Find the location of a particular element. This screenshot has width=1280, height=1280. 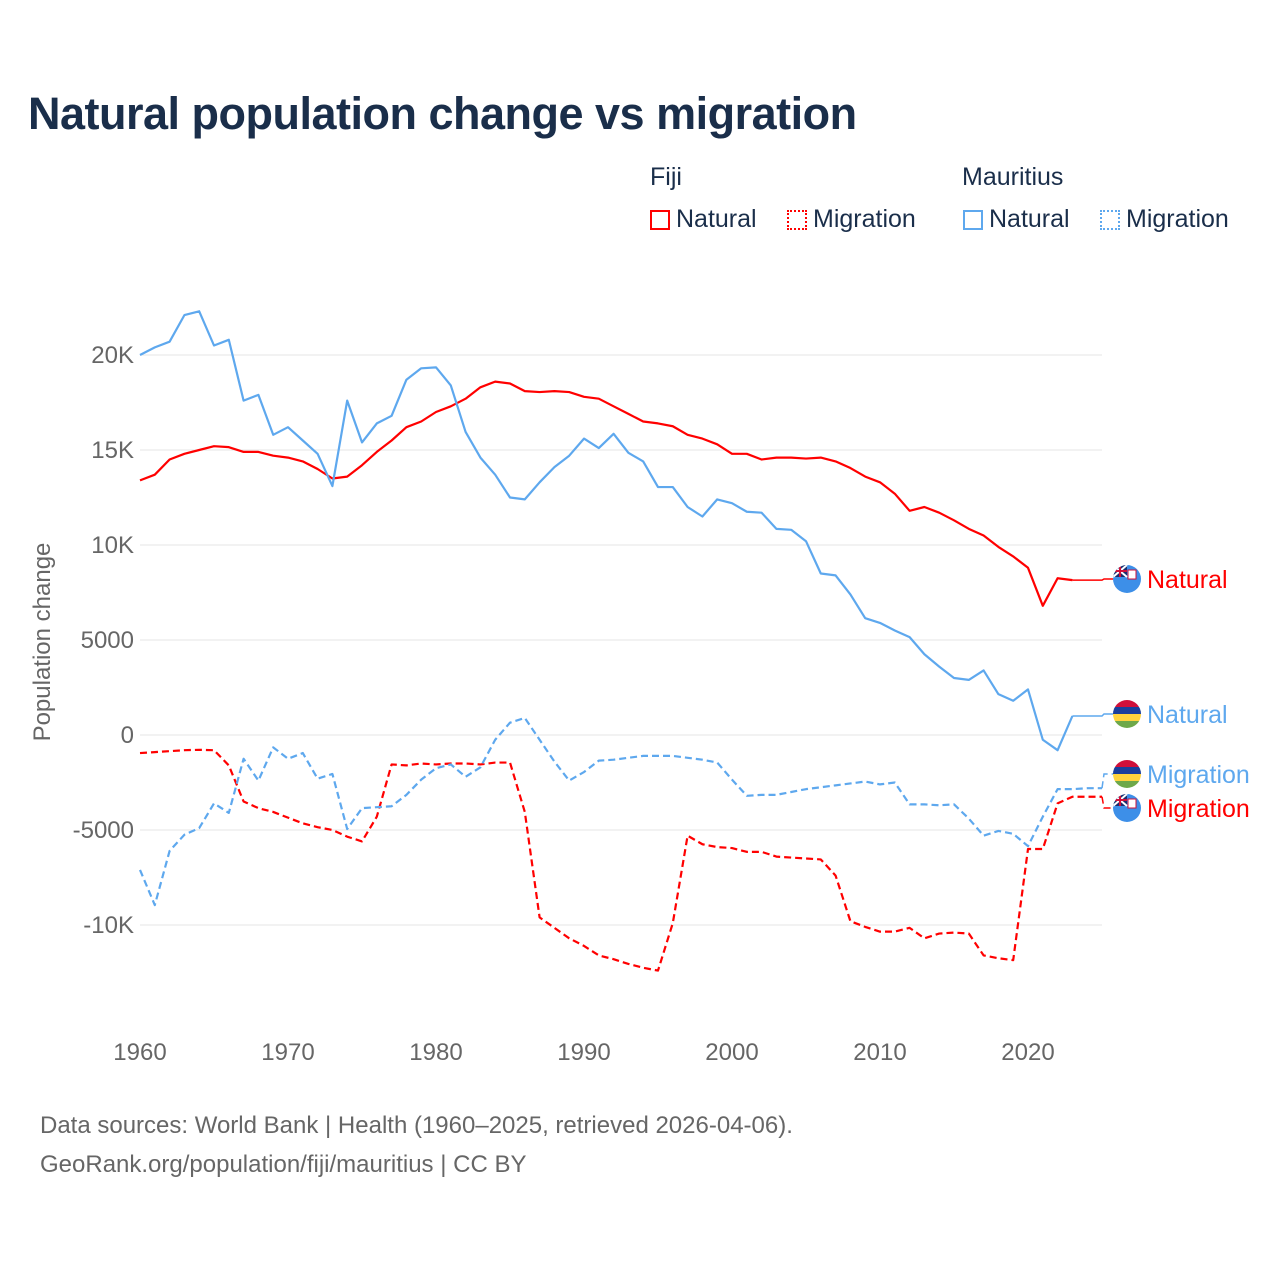

y-tick-label: 10K is located at coordinates (112, 545).